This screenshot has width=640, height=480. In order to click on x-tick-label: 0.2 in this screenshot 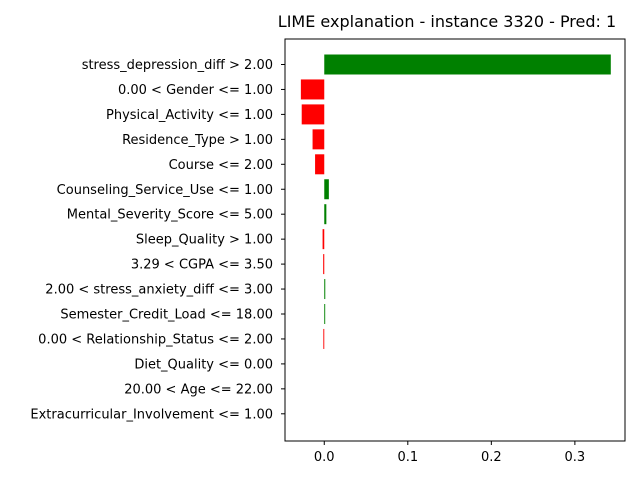, I will do `click(491, 457)`.